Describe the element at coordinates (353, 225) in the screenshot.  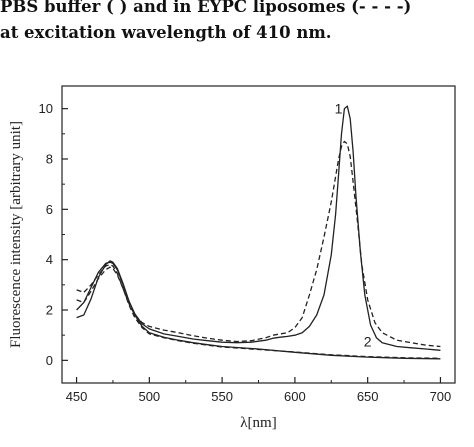
I see `labels-layer: 12` at that location.